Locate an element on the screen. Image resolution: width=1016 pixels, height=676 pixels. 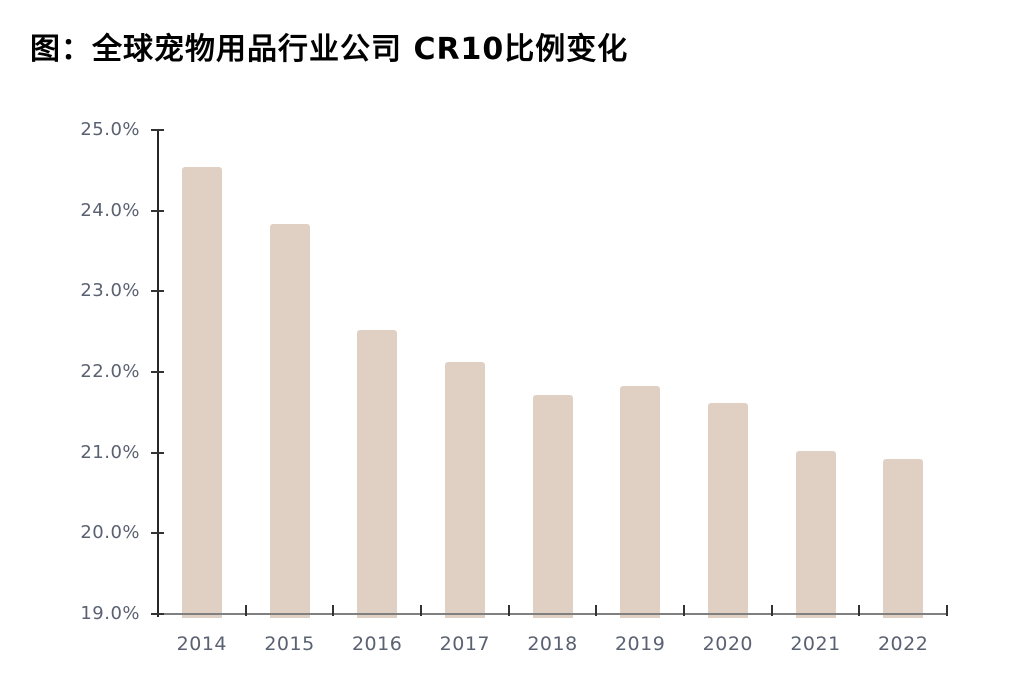
y-axis-tick-label: 19.0% is located at coordinates (110, 613).